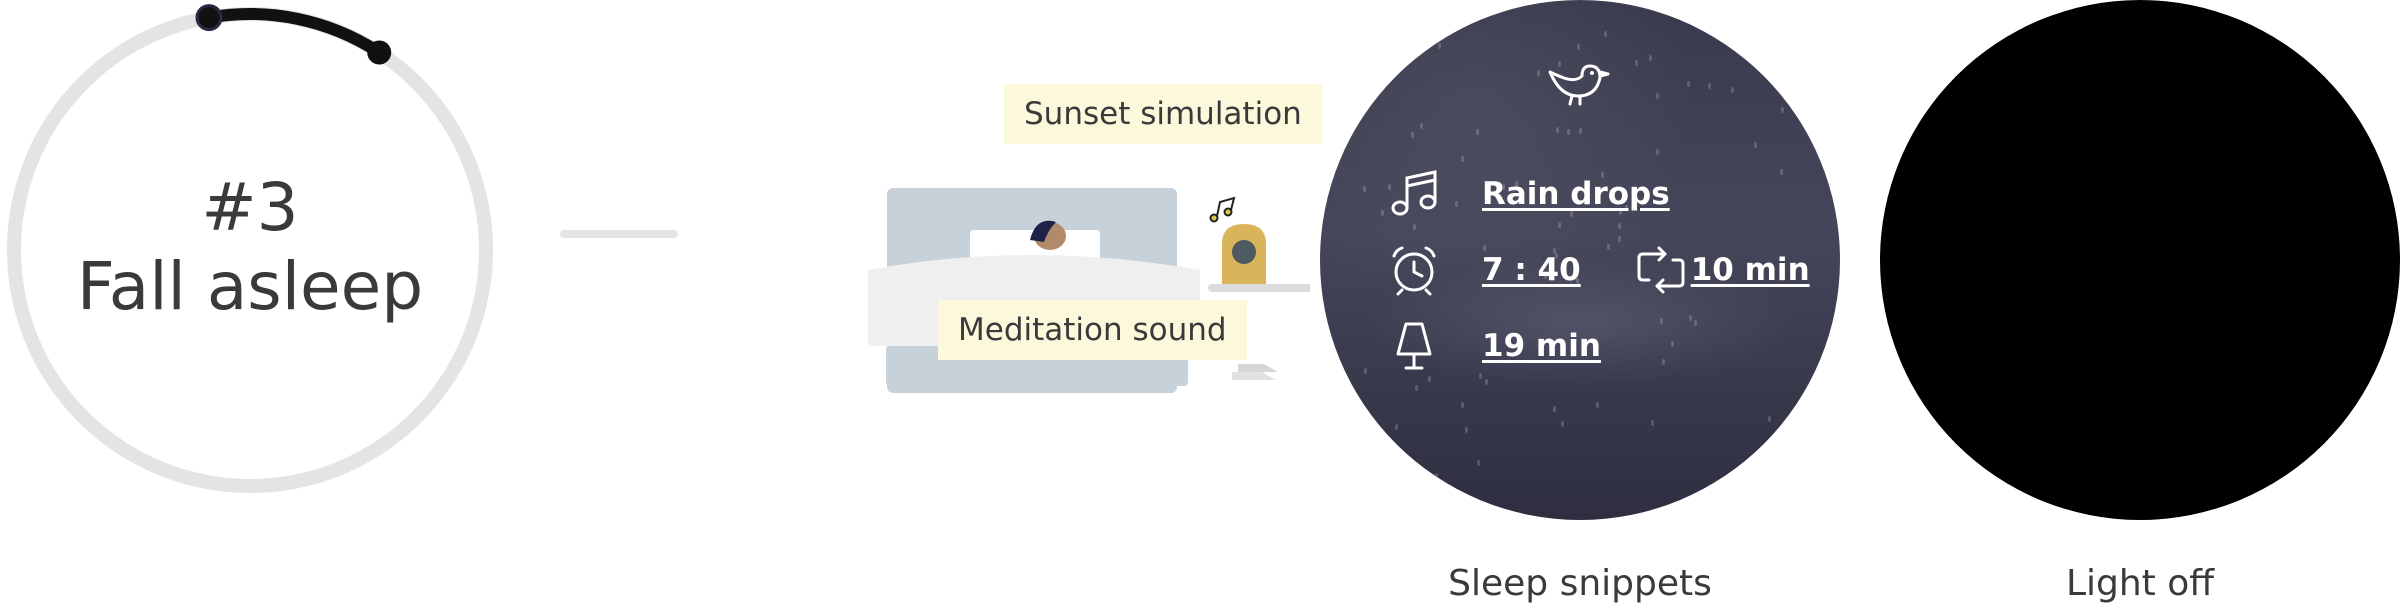 This screenshot has width=2400, height=608. What do you see at coordinates (1254, 376) in the screenshot?
I see `slipper-left` at bounding box center [1254, 376].